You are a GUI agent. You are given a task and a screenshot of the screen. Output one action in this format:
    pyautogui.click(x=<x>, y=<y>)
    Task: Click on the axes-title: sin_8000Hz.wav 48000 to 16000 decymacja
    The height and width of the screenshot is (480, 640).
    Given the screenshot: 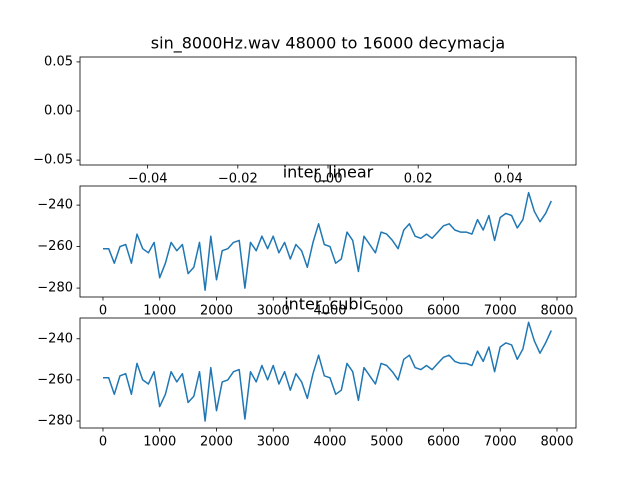 What is the action you would take?
    pyautogui.click(x=328, y=44)
    